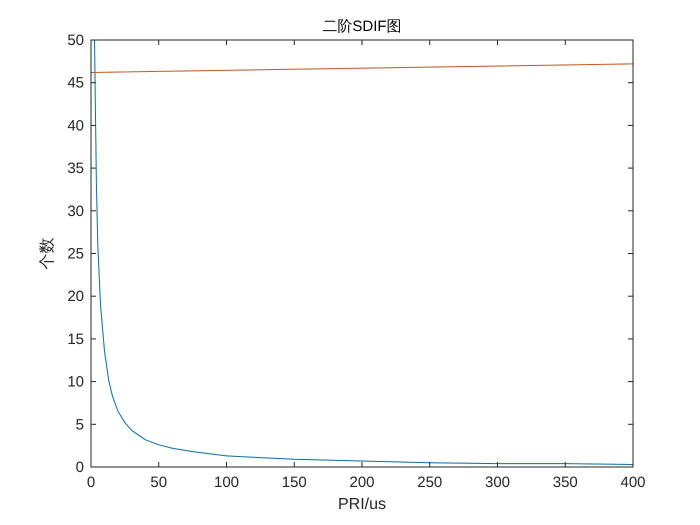  I want to click on y-tick-label: 5, so click(80, 425).